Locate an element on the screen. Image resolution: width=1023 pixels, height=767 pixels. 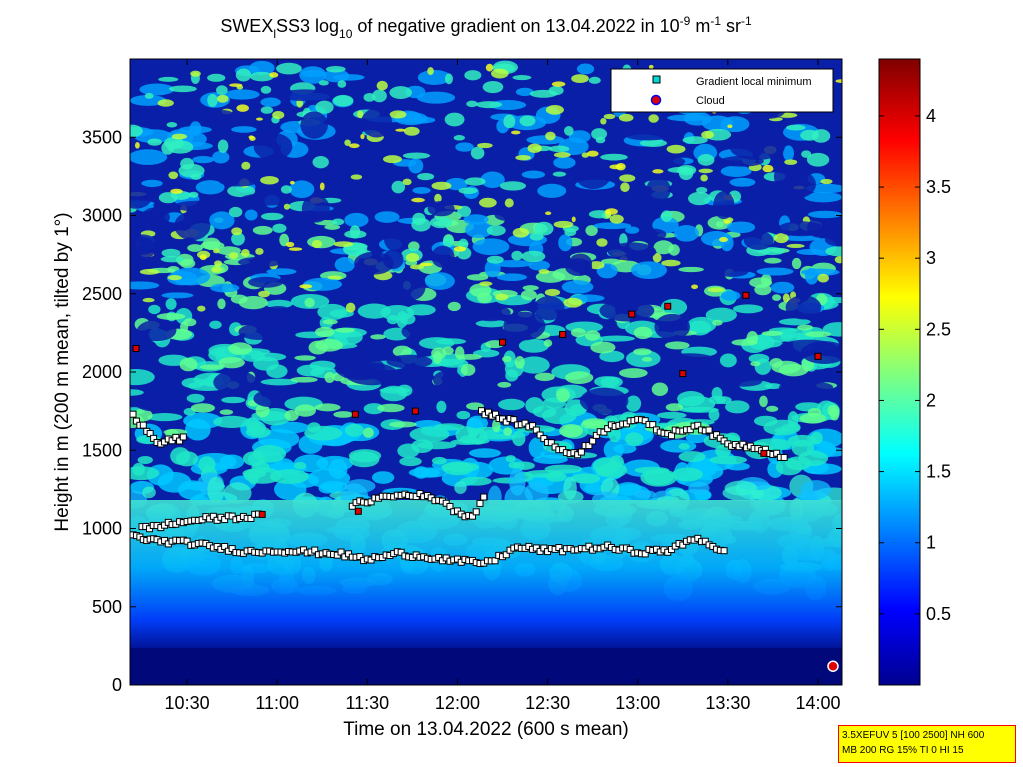
legend-box is located at coordinates (722, 90).